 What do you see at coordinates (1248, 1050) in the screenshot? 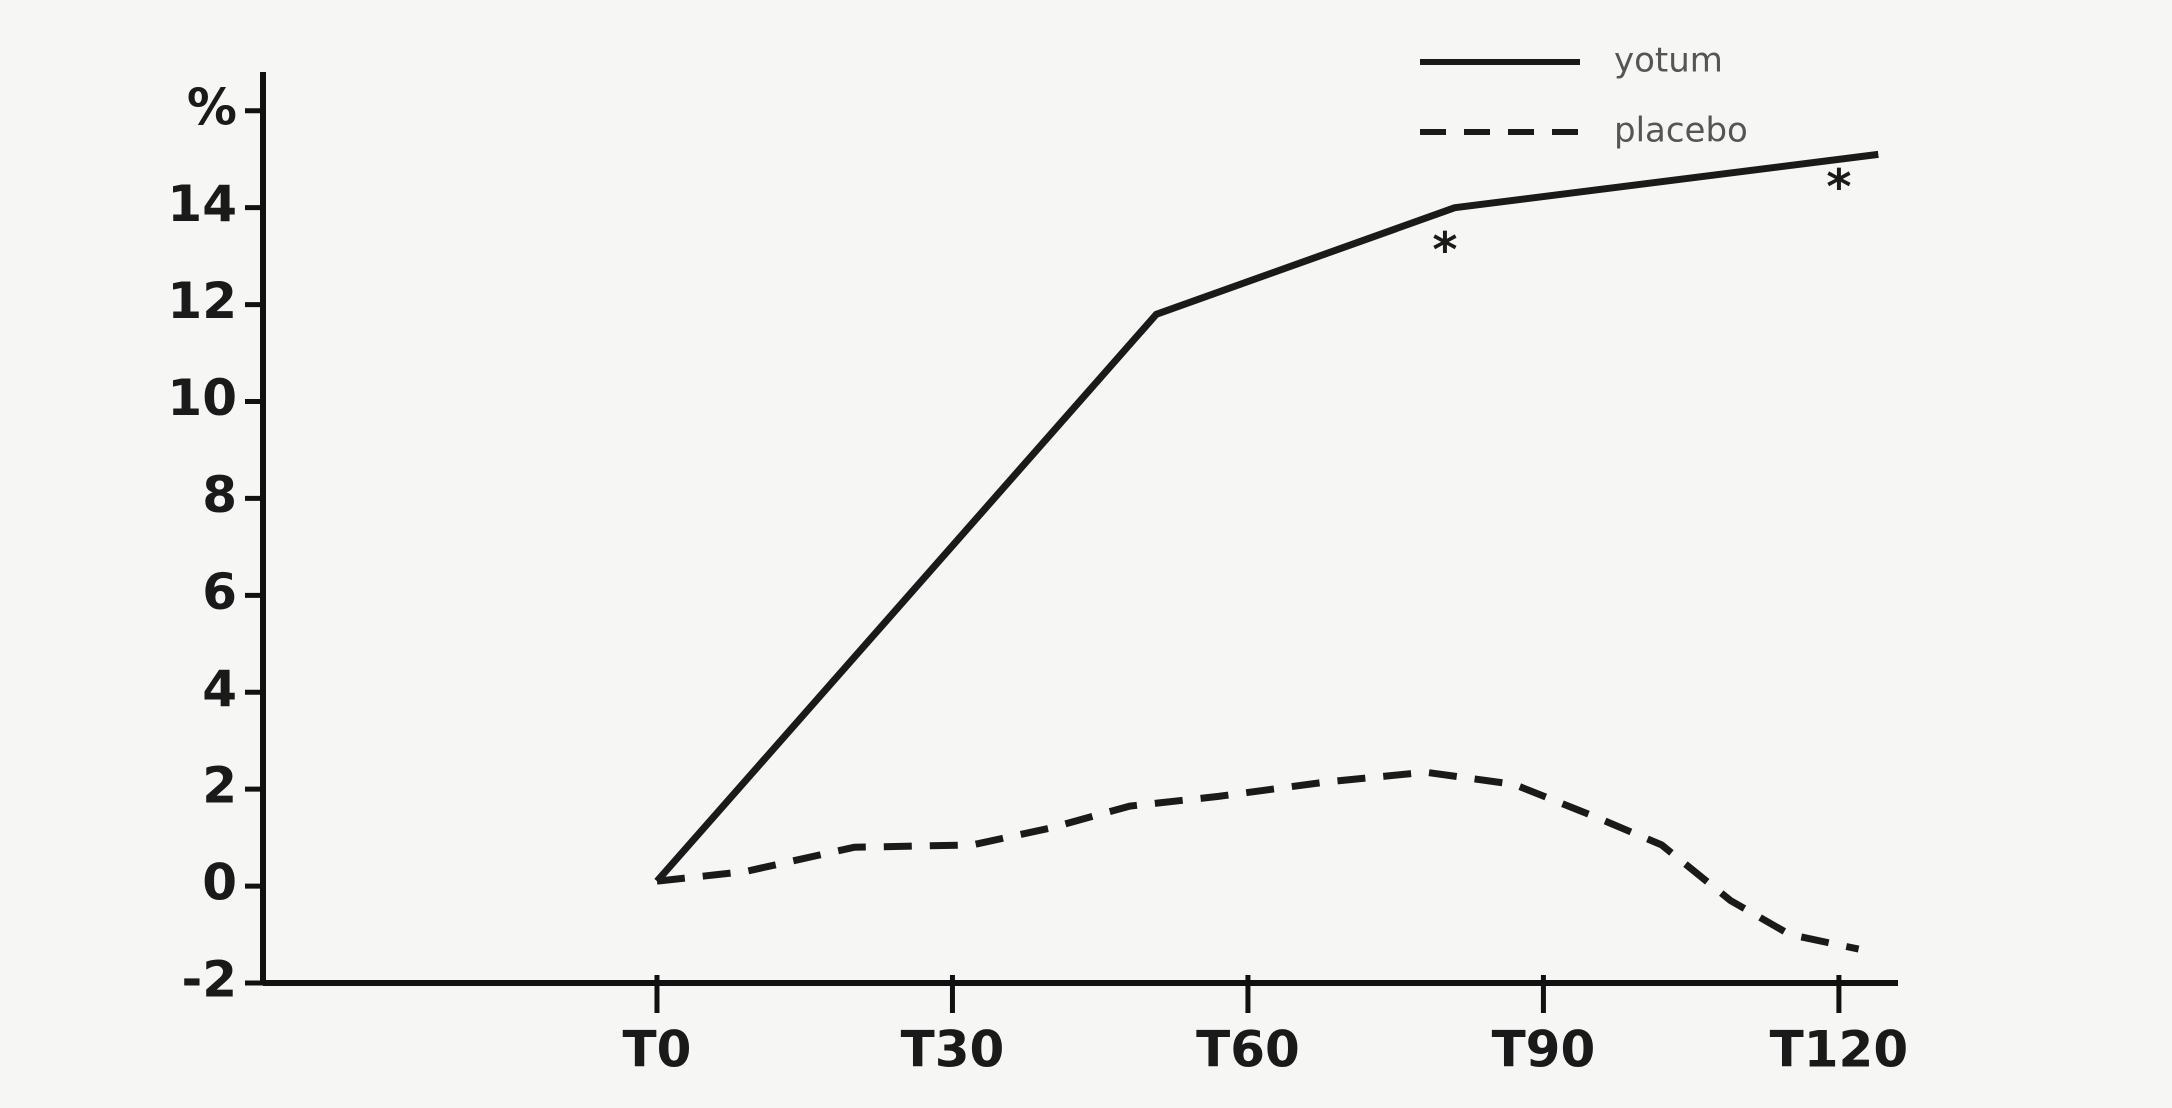
I see `x-tick-label: T60` at bounding box center [1248, 1050].